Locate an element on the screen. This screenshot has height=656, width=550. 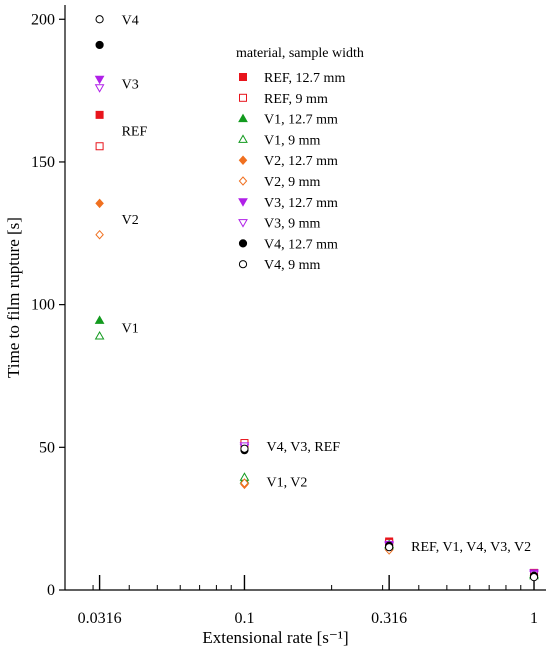
y-axis-title: Time to film rupture [s] is located at coordinates (13, 297).